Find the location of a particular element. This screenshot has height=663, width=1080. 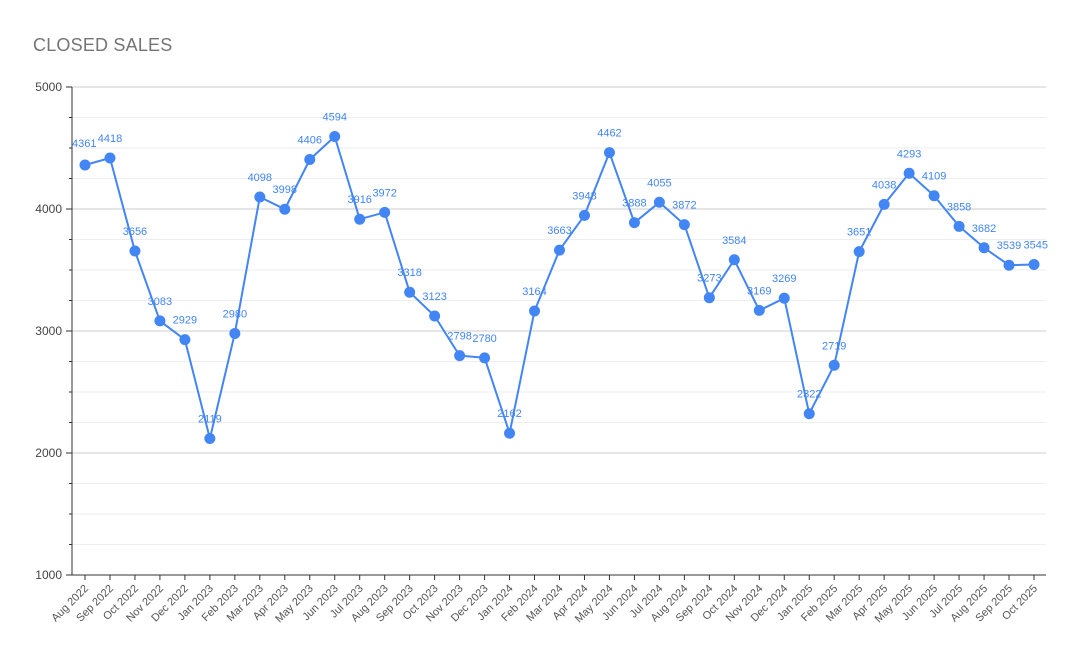

data-label: 3273 is located at coordinates (709, 279).